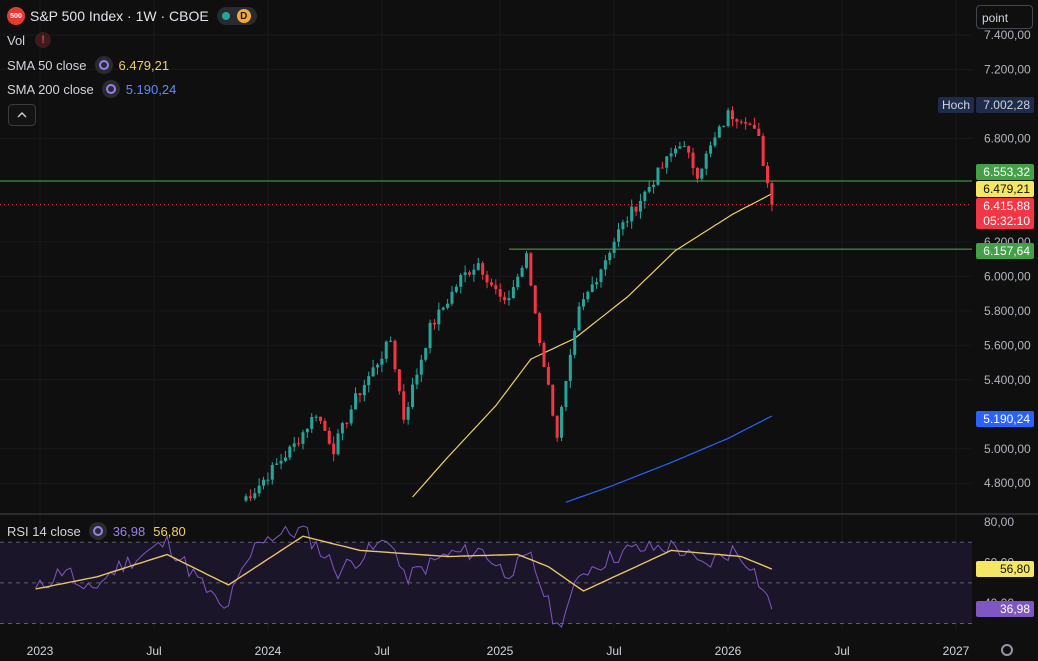 The width and height of the screenshot is (1038, 661). I want to click on delayed-data-badge: D, so click(243, 16).